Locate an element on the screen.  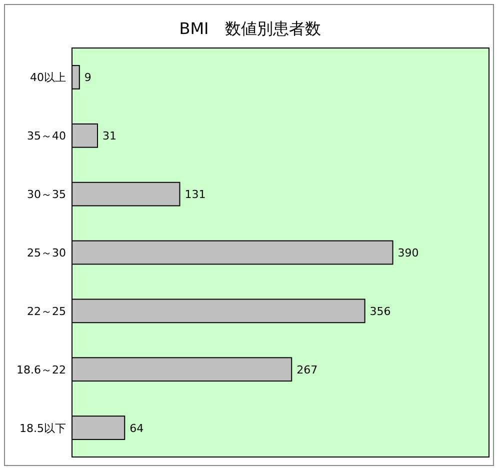
data-label: 131 is located at coordinates (195, 195).